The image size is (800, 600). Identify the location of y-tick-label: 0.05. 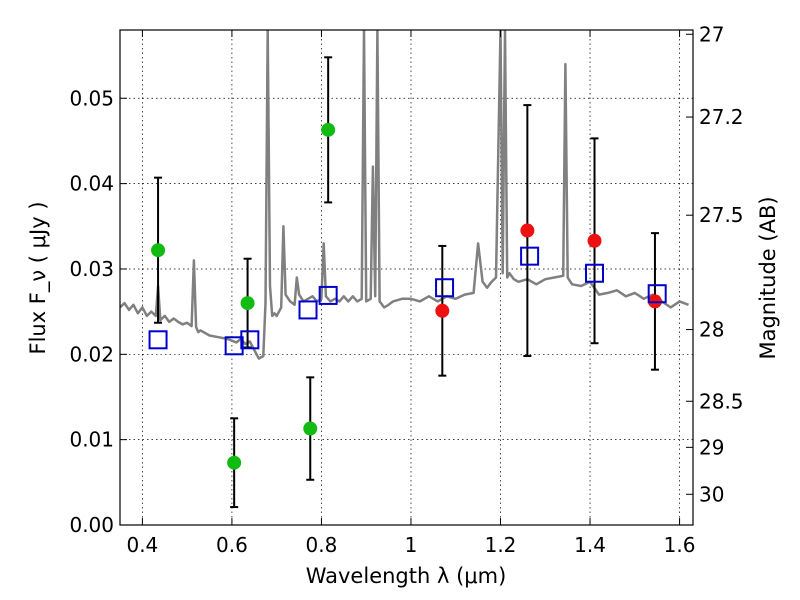
(91, 98).